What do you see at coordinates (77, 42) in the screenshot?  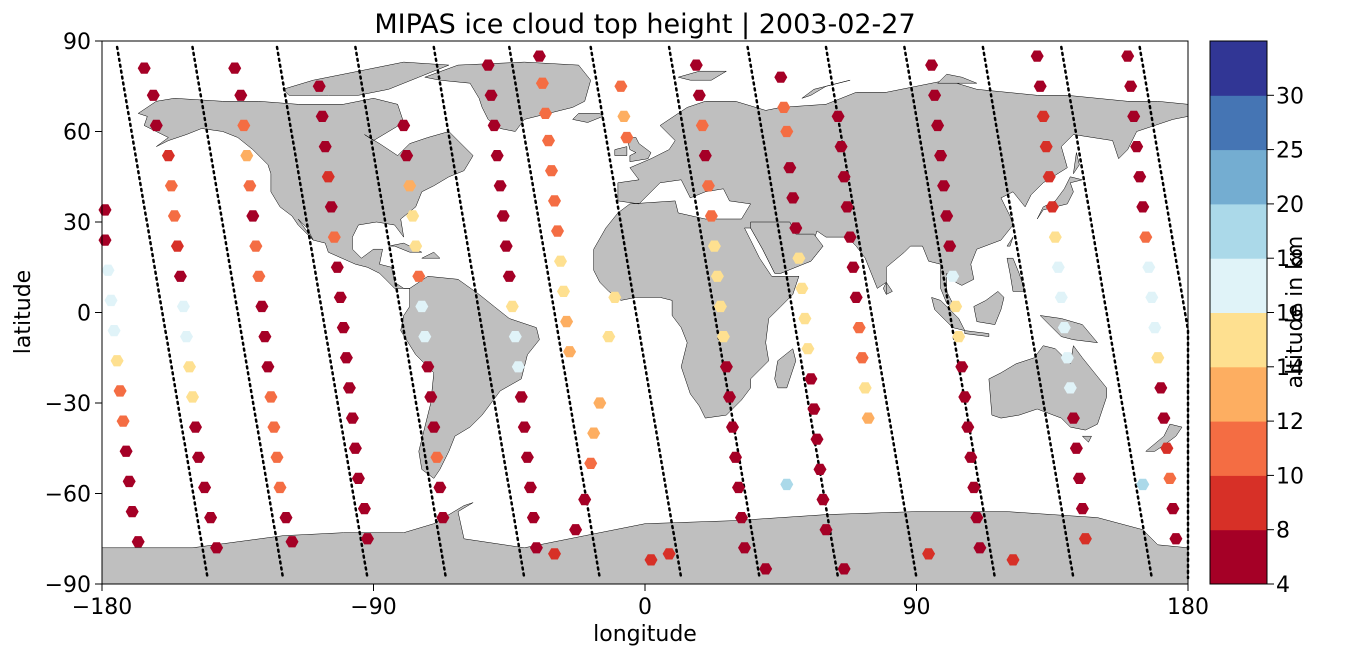 I see `y-tick-label: 90` at bounding box center [77, 42].